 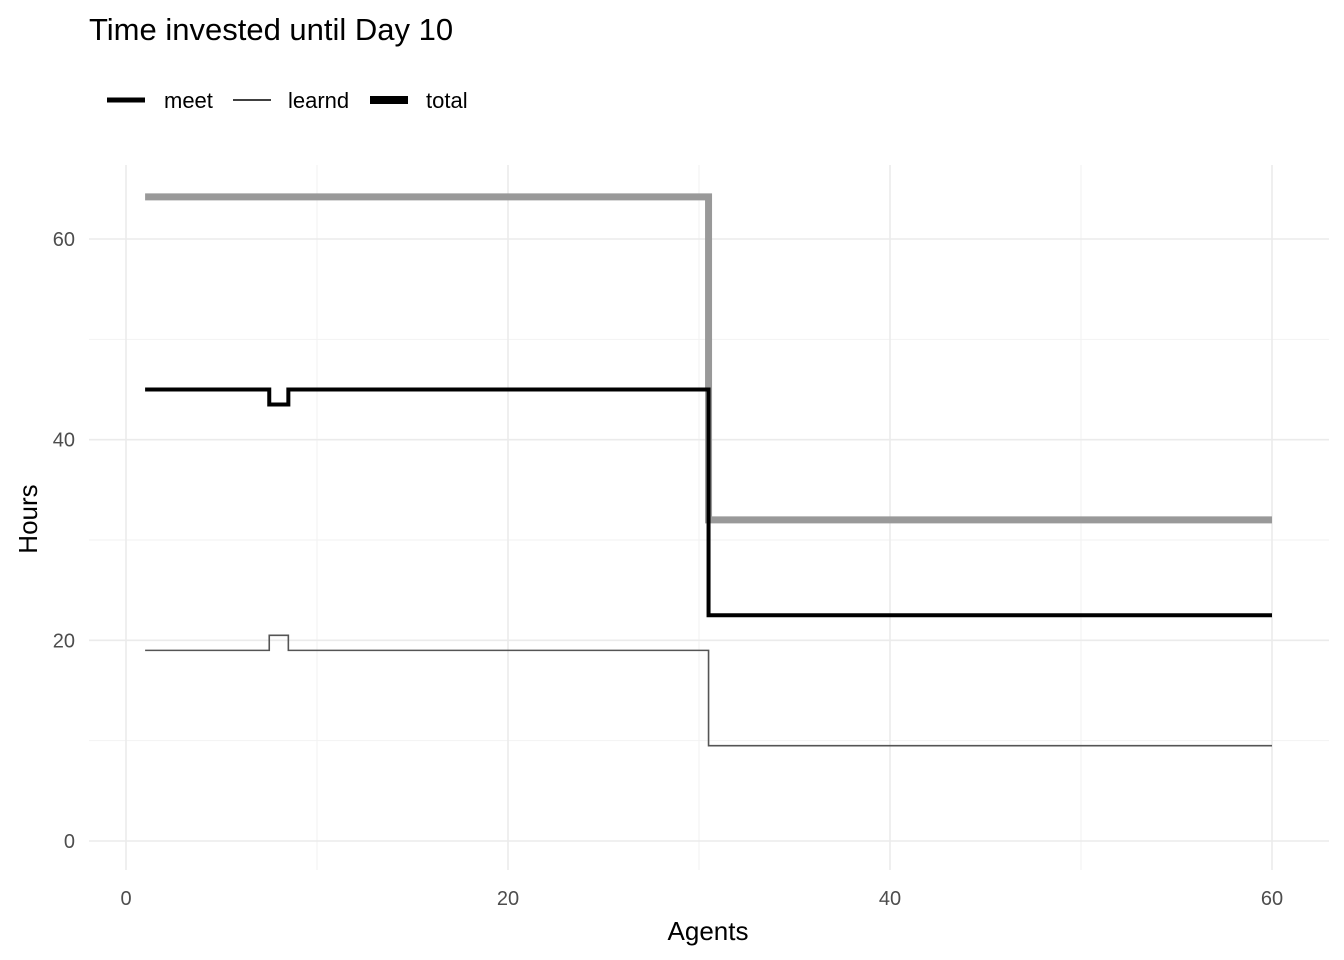 What do you see at coordinates (28, 518) in the screenshot?
I see `y-axis-title: Hours` at bounding box center [28, 518].